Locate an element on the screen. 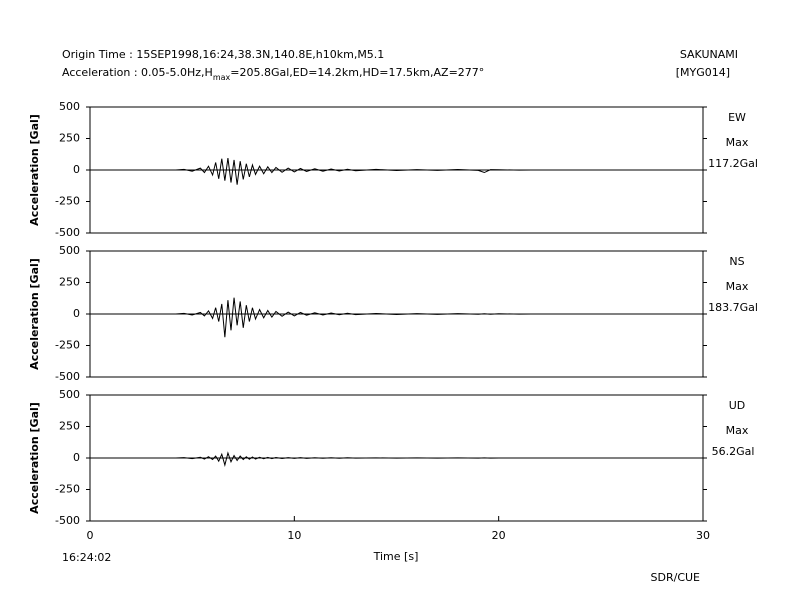 The image size is (792, 612). component-label: UD is located at coordinates (737, 405).